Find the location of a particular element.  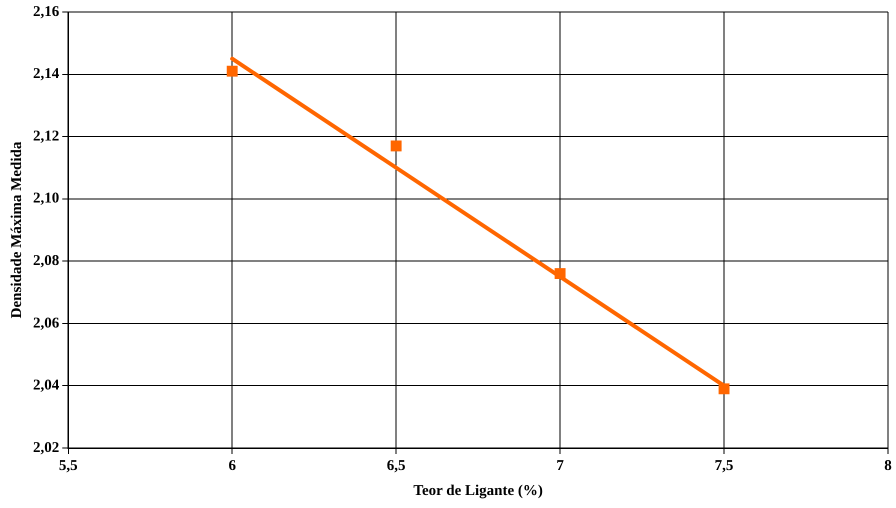

x-axis-title: Teor de Ligante (%) is located at coordinates (478, 490).